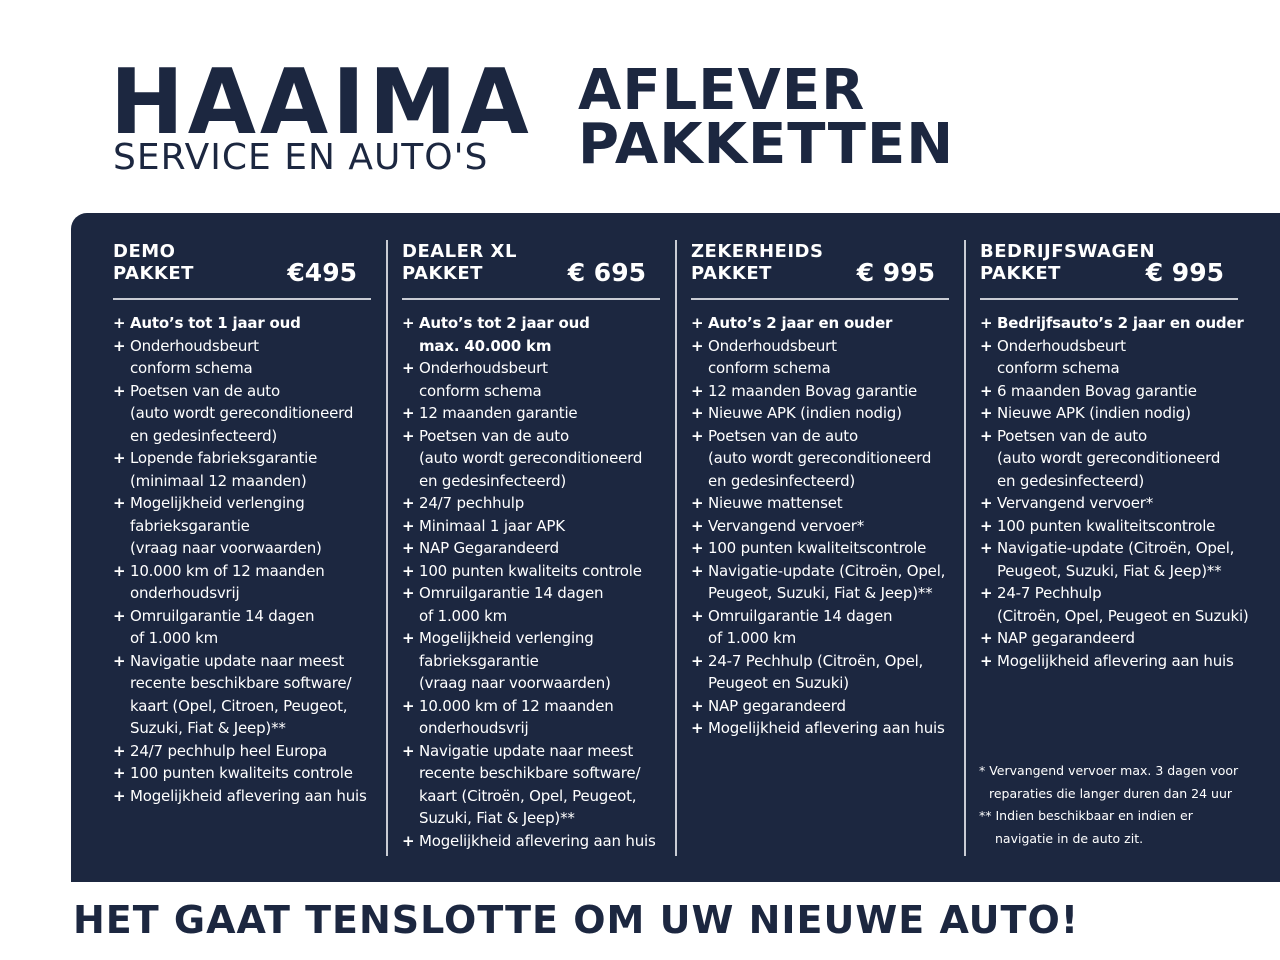  I want to click on package-price: € 995, so click(1184, 272).